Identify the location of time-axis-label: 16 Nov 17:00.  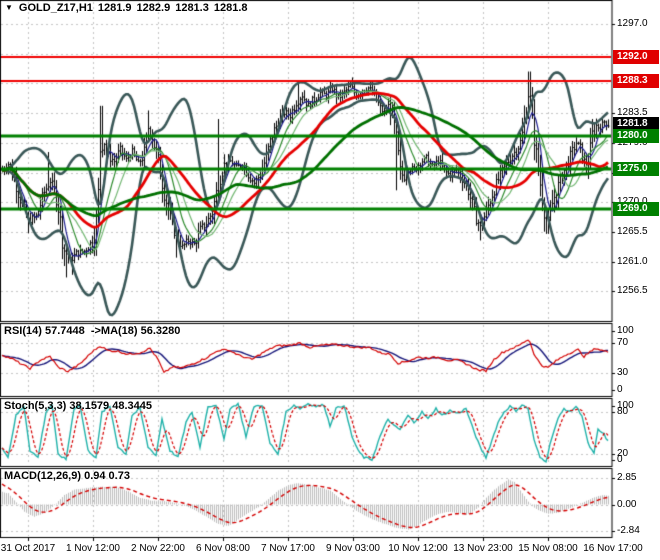
(613, 548).